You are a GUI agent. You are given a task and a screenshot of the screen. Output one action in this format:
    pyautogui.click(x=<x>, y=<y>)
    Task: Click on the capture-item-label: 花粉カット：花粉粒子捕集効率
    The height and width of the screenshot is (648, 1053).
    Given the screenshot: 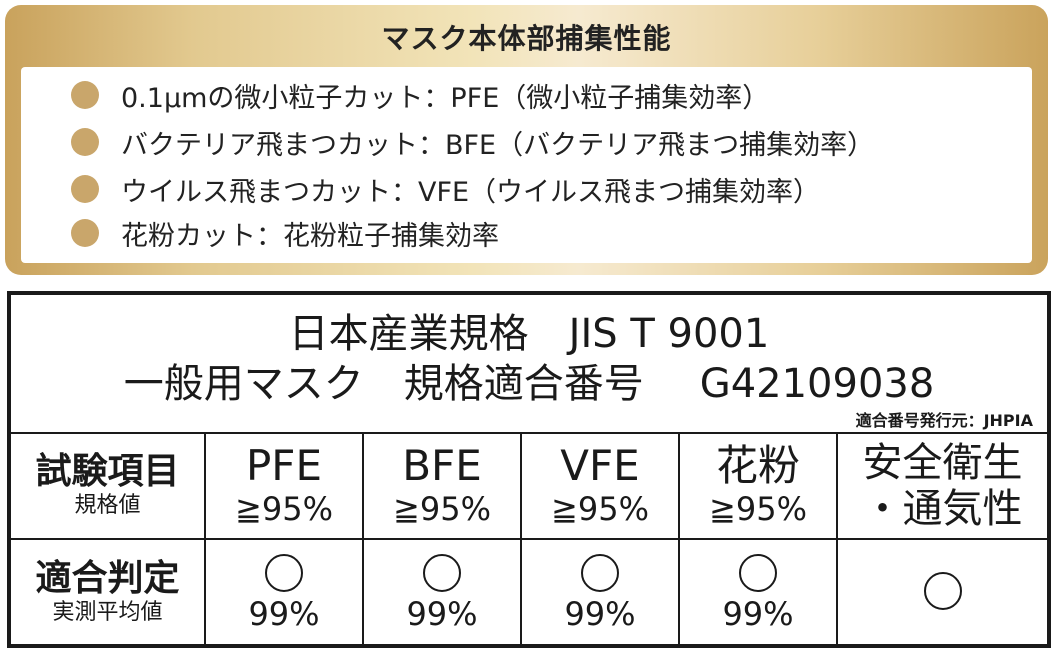 What is the action you would take?
    pyautogui.click(x=310, y=236)
    